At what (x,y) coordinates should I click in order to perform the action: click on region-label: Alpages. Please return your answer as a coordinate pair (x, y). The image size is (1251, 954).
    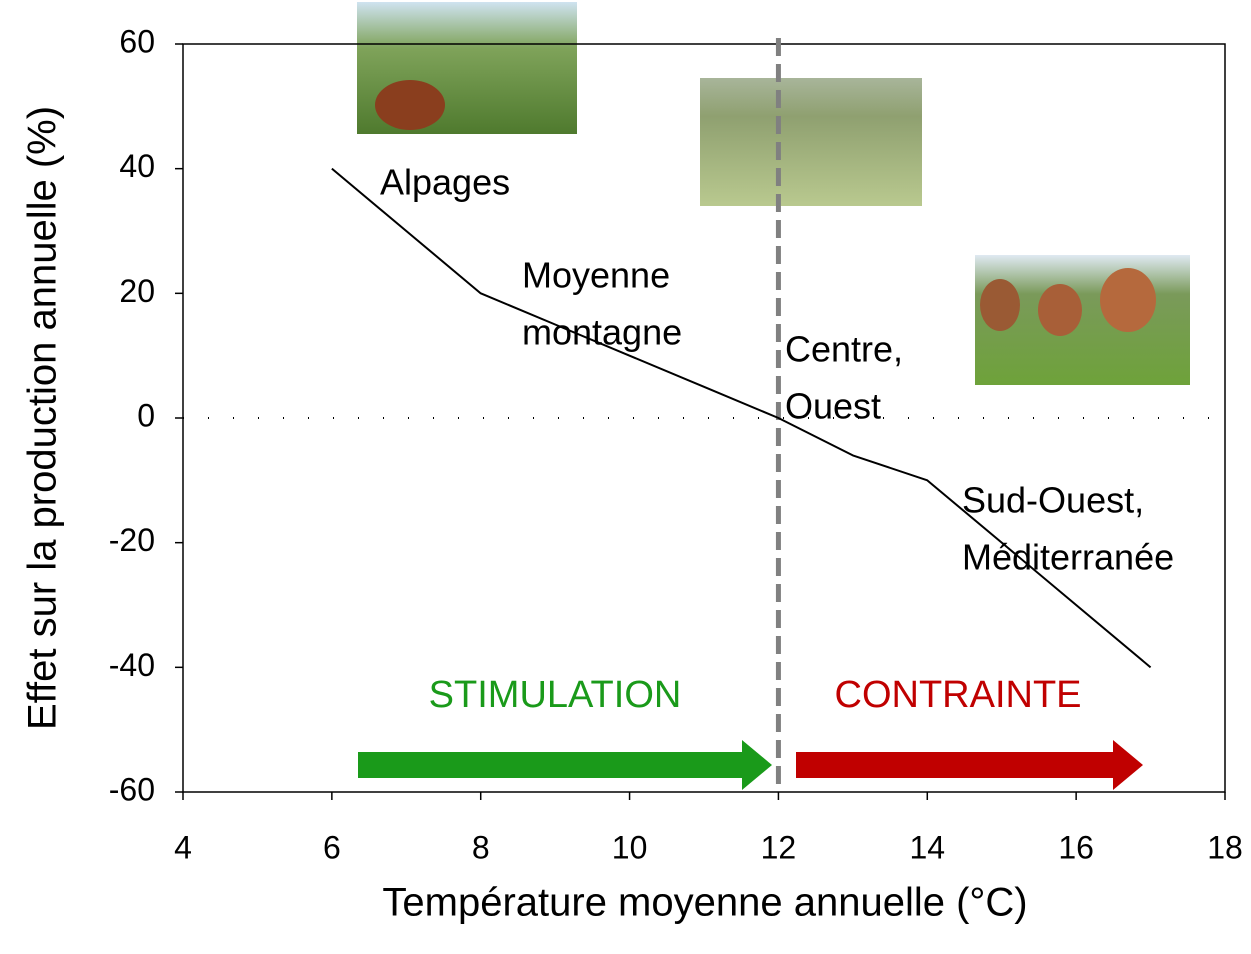
    Looking at the image, I should click on (445, 182).